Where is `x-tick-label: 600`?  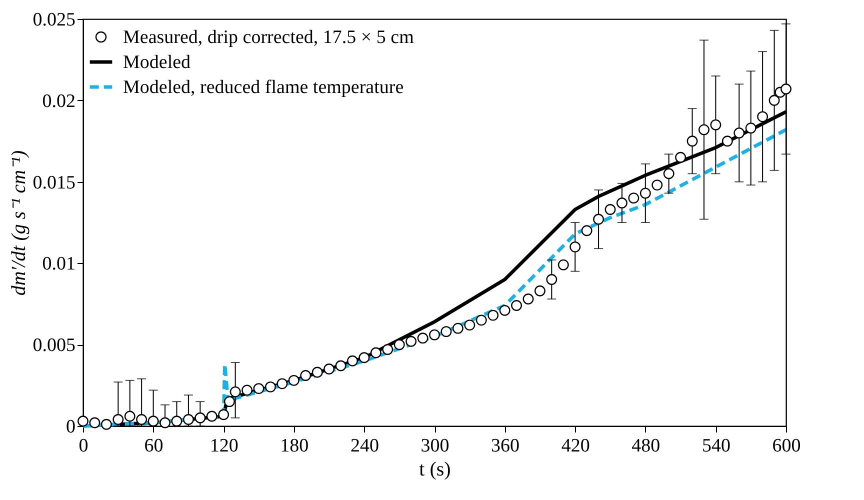 x-tick-label: 600 is located at coordinates (786, 446).